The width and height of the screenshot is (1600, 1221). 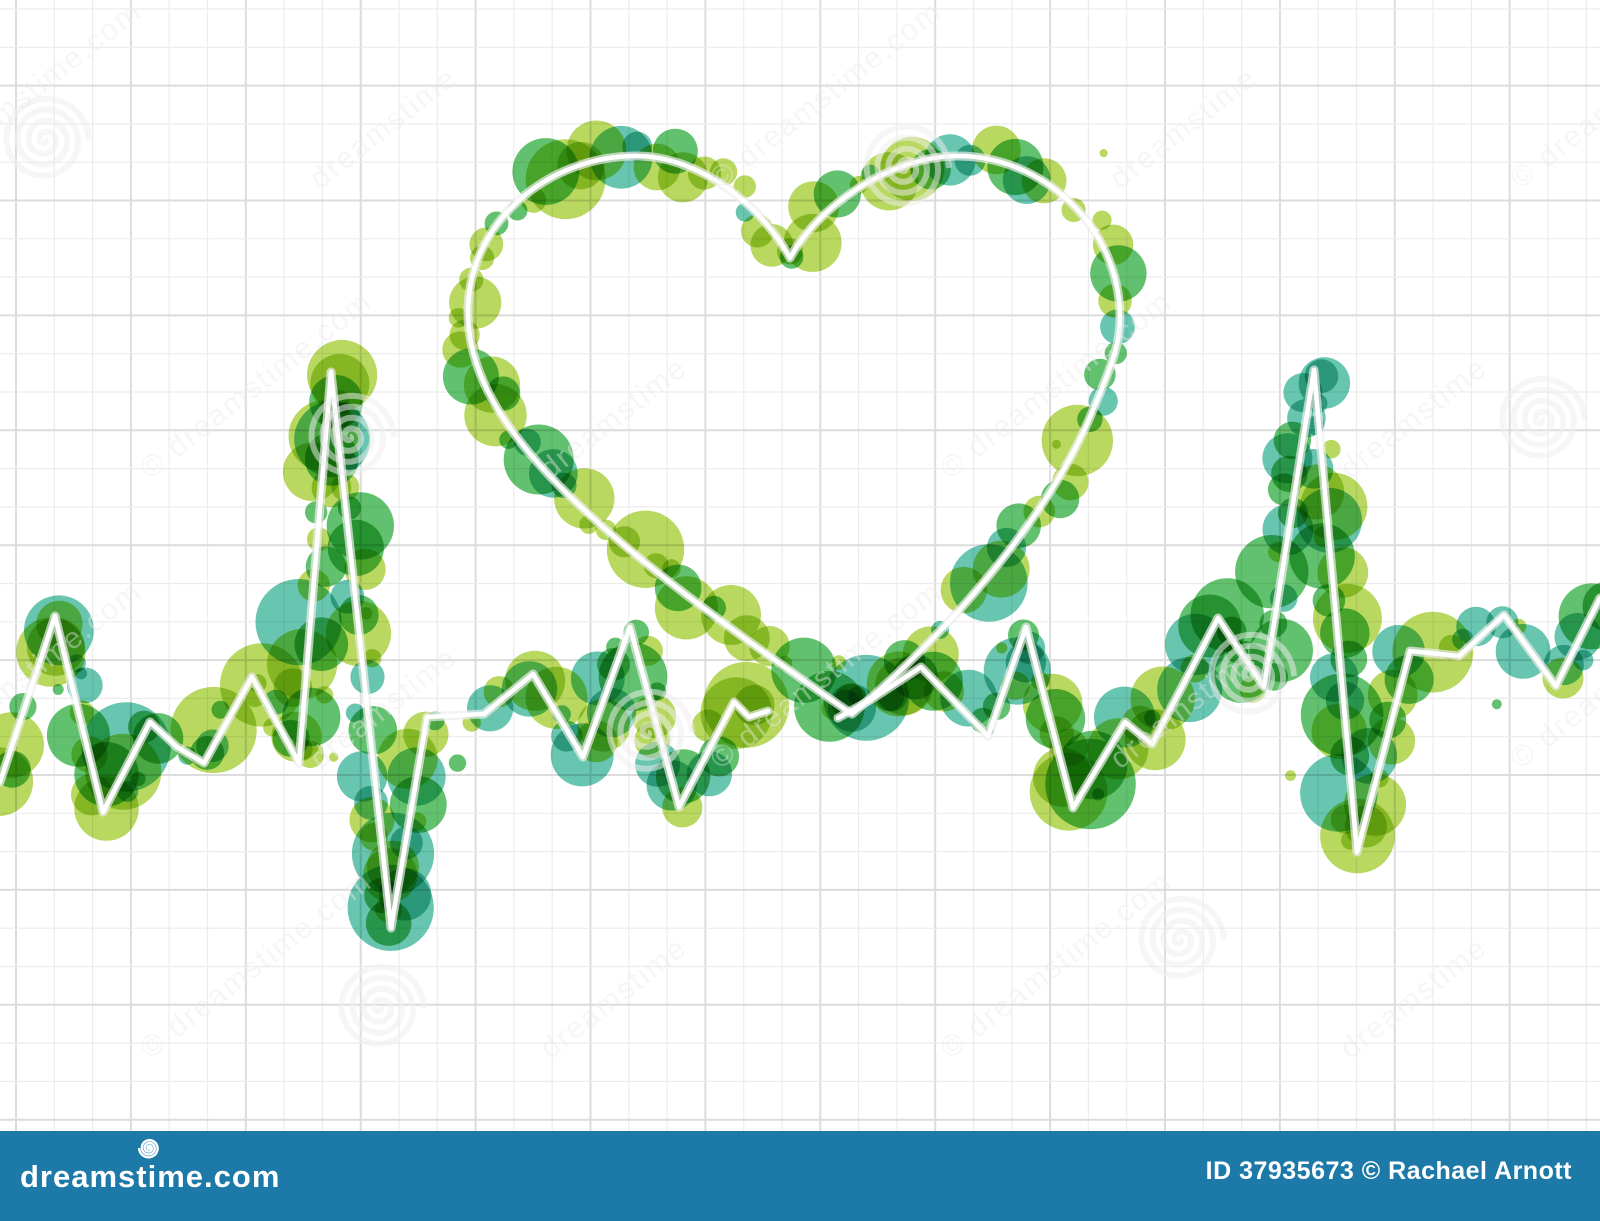 I want to click on brand-logo-text: dreamstime.com, so click(x=150, y=1176).